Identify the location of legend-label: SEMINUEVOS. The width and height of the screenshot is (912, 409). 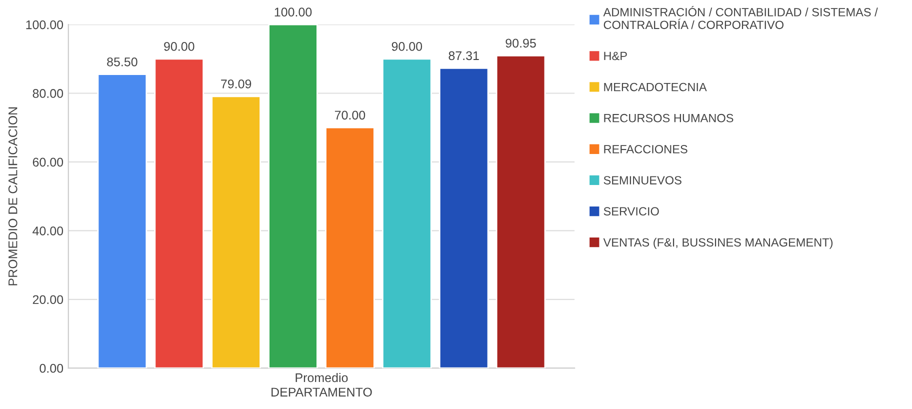
(643, 180).